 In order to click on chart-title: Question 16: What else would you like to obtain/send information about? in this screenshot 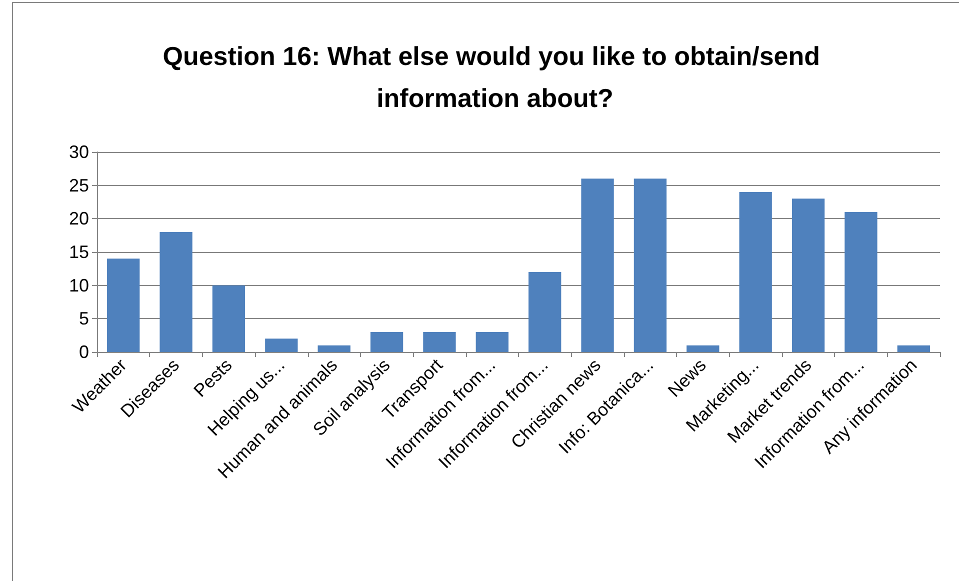, I will do `click(495, 77)`.